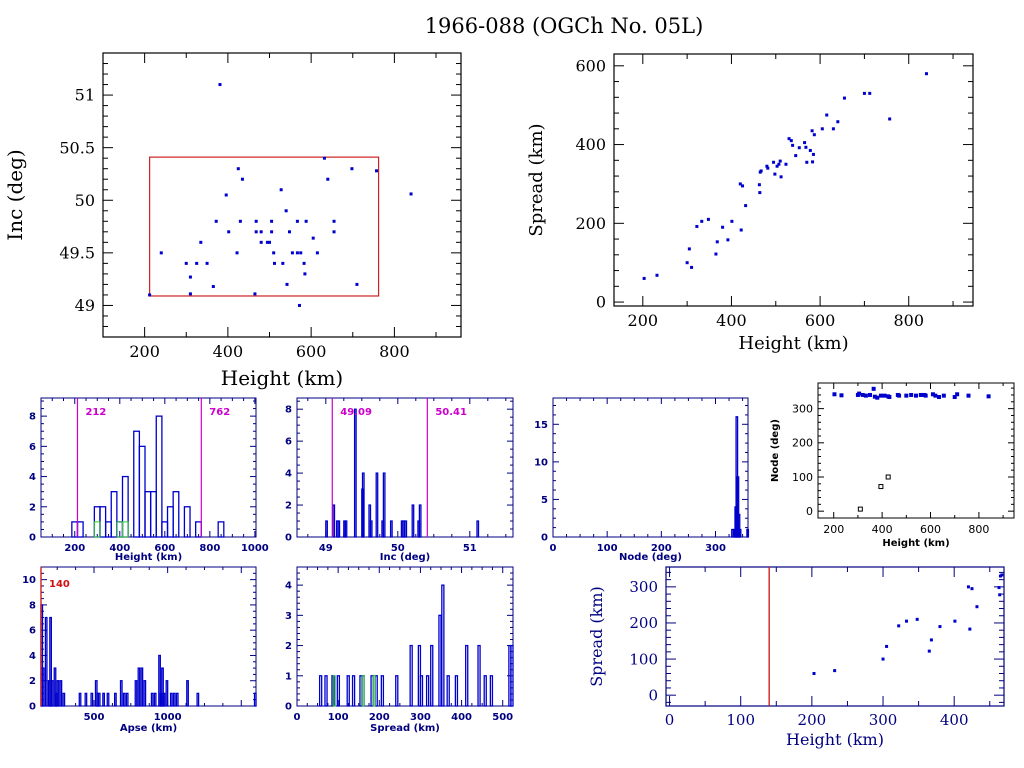 The height and width of the screenshot is (768, 1024). I want to click on x-tick-label: 600, so click(930, 529).